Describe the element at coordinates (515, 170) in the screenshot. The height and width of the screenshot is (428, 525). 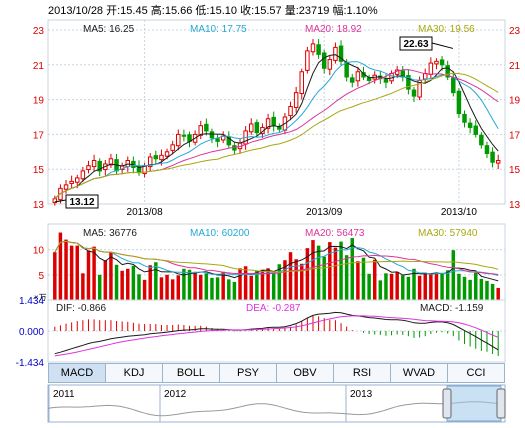
I see `price-y-tick-right: 15` at that location.